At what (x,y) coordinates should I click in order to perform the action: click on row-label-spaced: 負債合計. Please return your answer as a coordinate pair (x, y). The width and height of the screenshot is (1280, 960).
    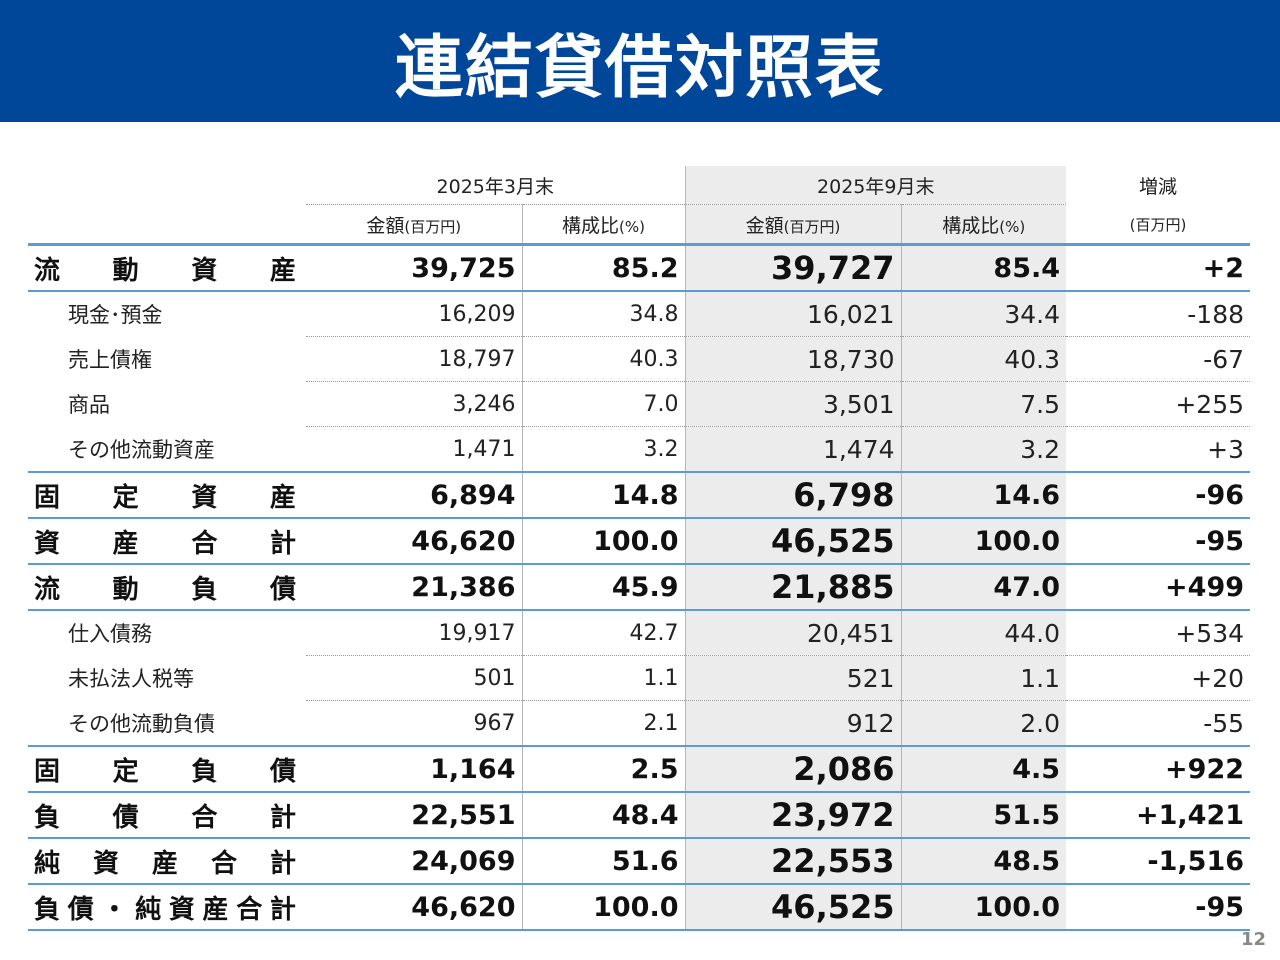
    Looking at the image, I should click on (165, 815).